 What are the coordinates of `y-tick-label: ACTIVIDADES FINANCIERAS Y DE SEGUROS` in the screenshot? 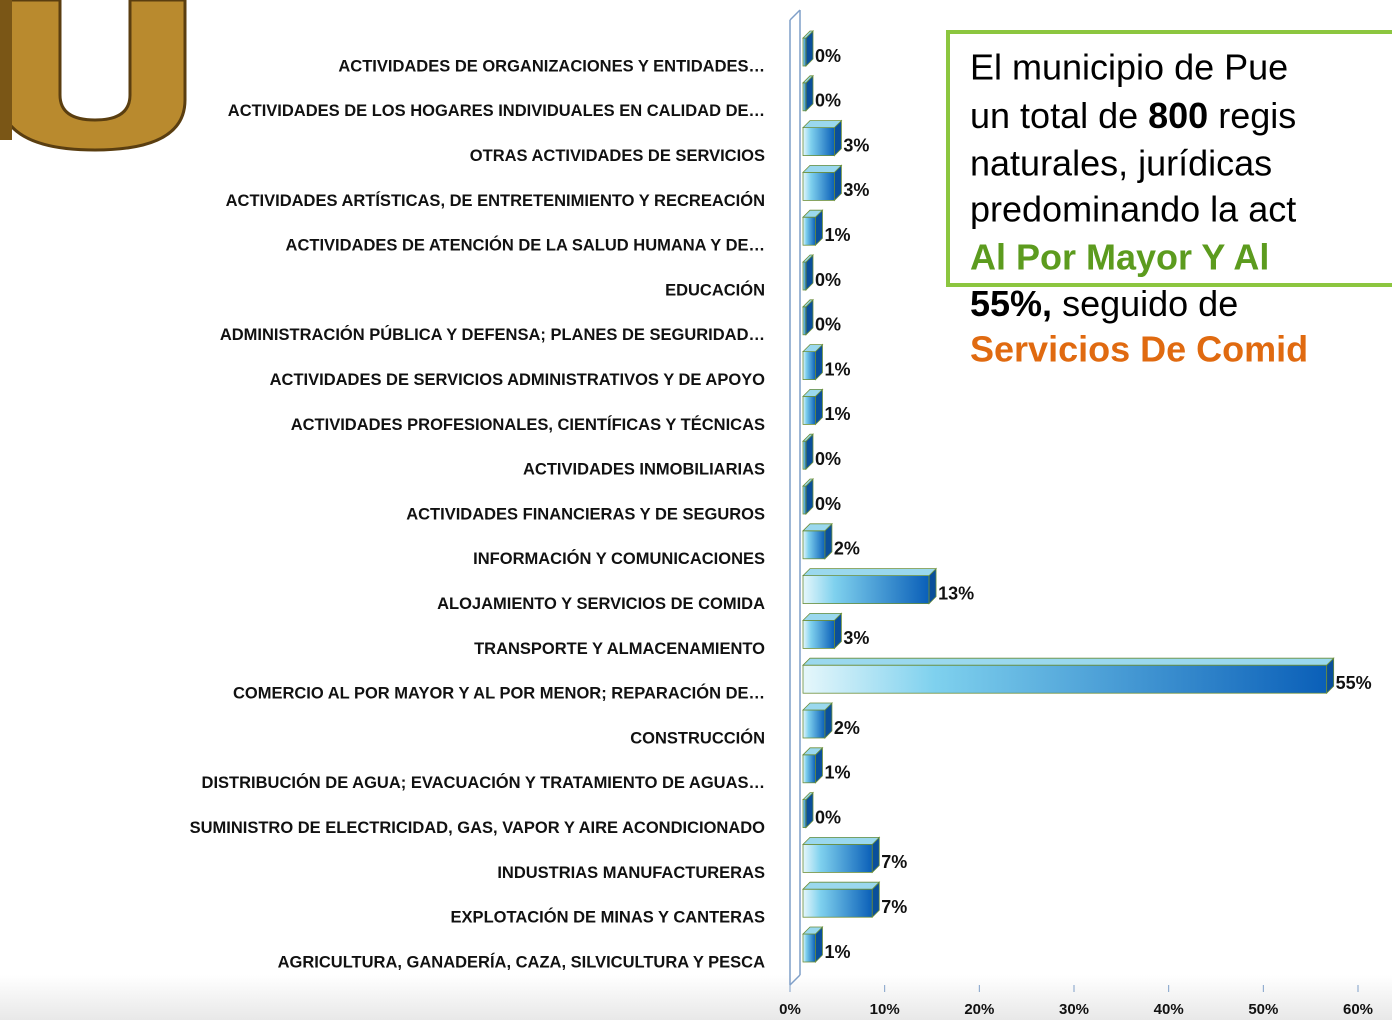 It's located at (585, 514).